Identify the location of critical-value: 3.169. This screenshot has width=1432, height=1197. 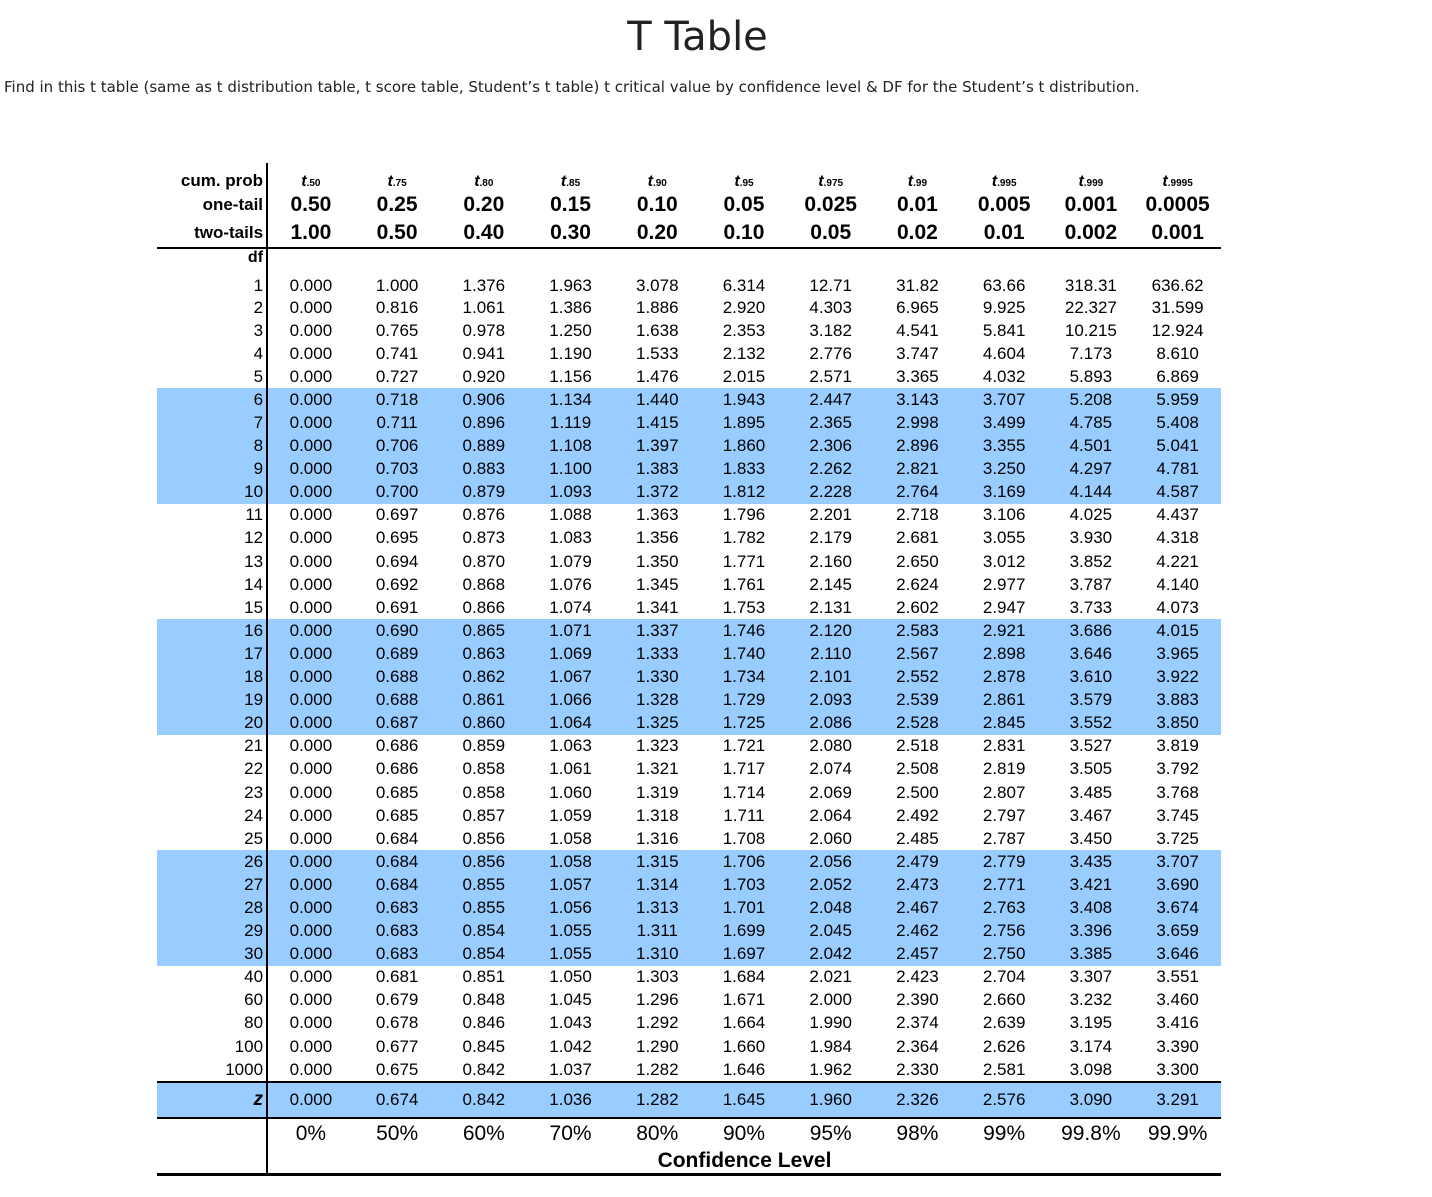
(1004, 492).